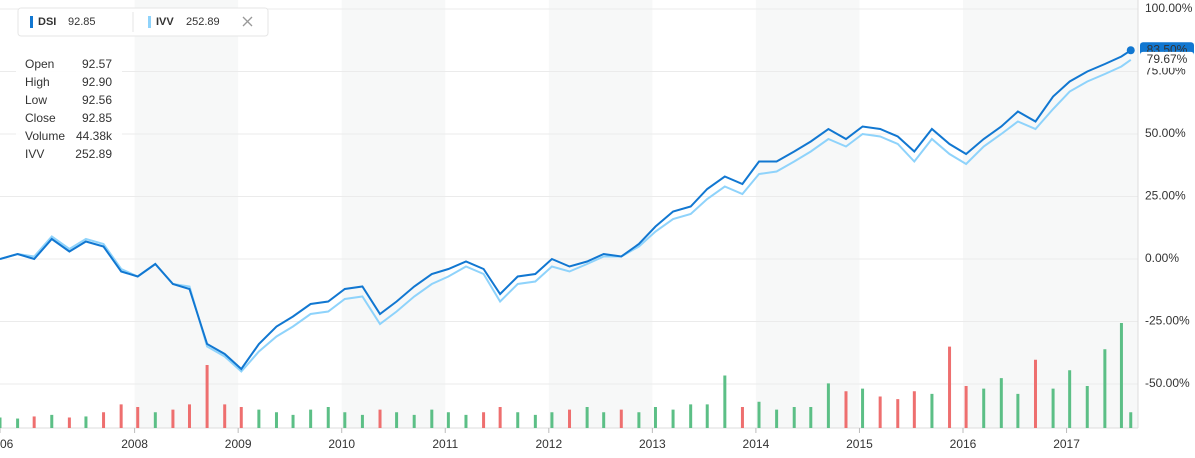 This screenshot has width=1195, height=458. I want to click on y-tick-label: 0.00%, so click(1162, 258).